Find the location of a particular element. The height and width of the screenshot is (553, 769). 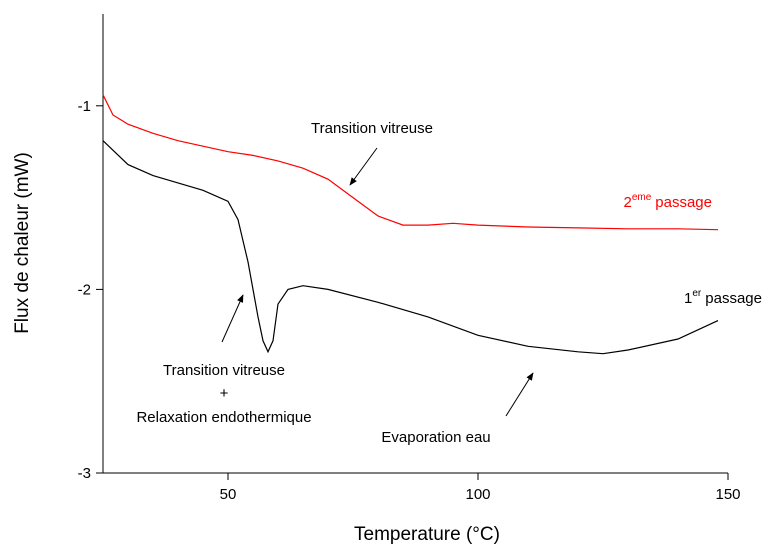

series-label: 2eme passage is located at coordinates (667, 201).